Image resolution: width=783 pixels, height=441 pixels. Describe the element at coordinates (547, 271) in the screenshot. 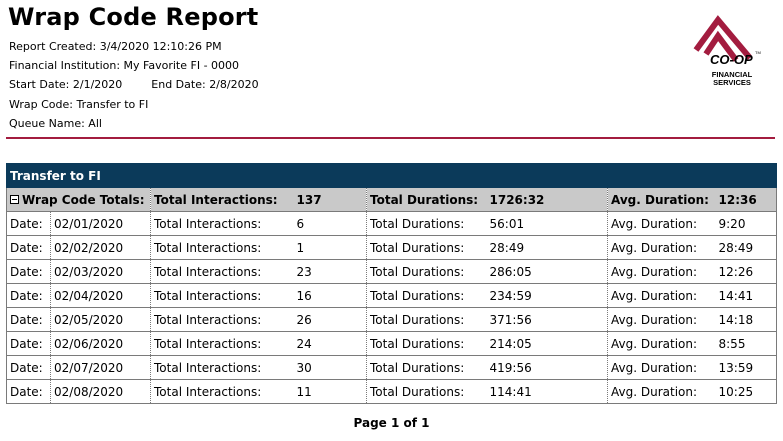

I see `durations-value: 286:05` at that location.